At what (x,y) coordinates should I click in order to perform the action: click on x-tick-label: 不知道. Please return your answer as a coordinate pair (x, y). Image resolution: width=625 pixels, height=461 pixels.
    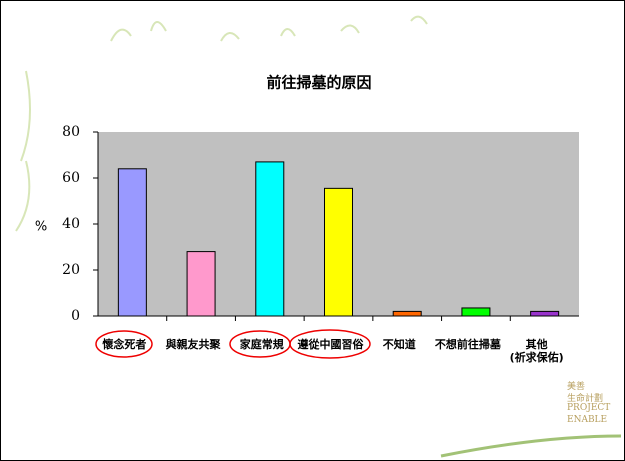
    Looking at the image, I should click on (399, 344).